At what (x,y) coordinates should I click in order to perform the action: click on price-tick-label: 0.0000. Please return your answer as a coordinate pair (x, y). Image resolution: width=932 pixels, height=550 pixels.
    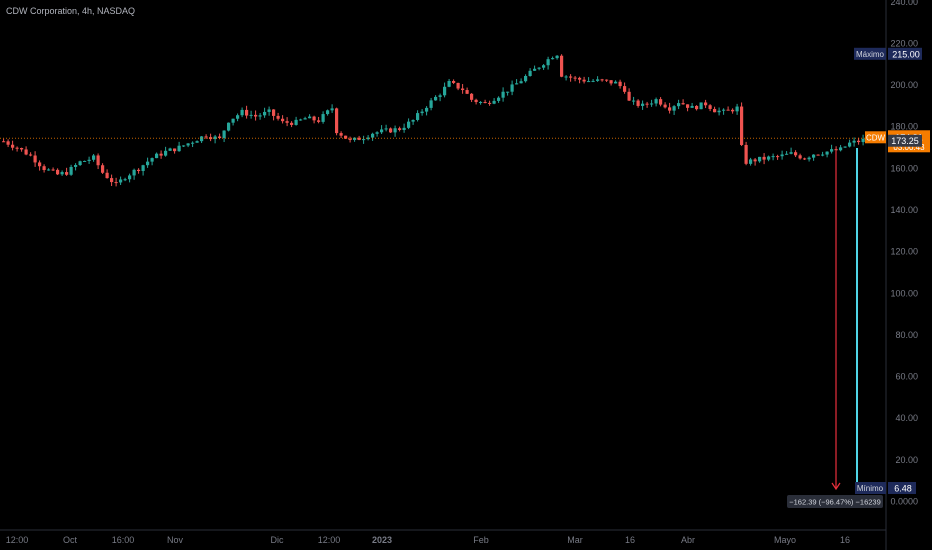
    Looking at the image, I should click on (904, 502).